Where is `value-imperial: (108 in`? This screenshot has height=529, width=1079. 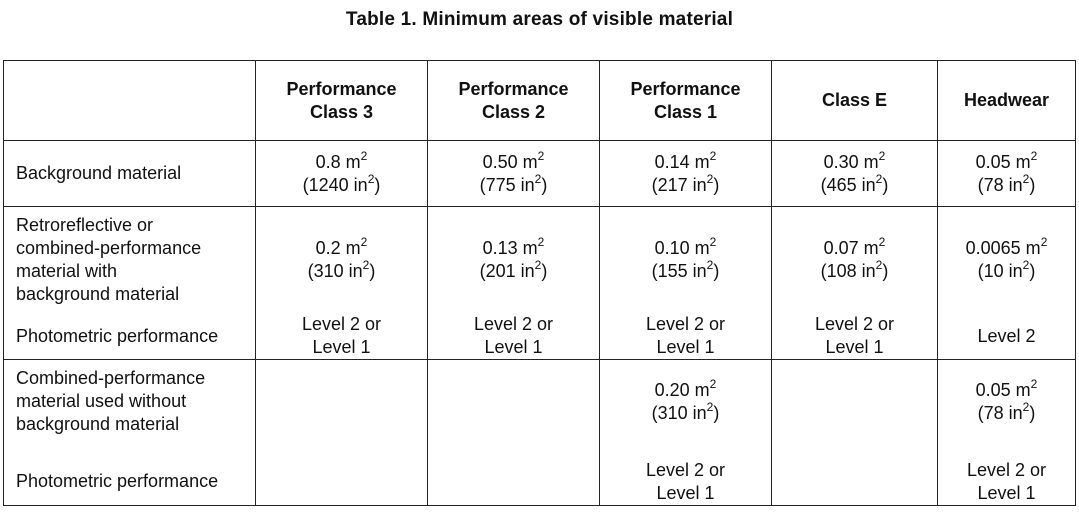 value-imperial: (108 in is located at coordinates (848, 271).